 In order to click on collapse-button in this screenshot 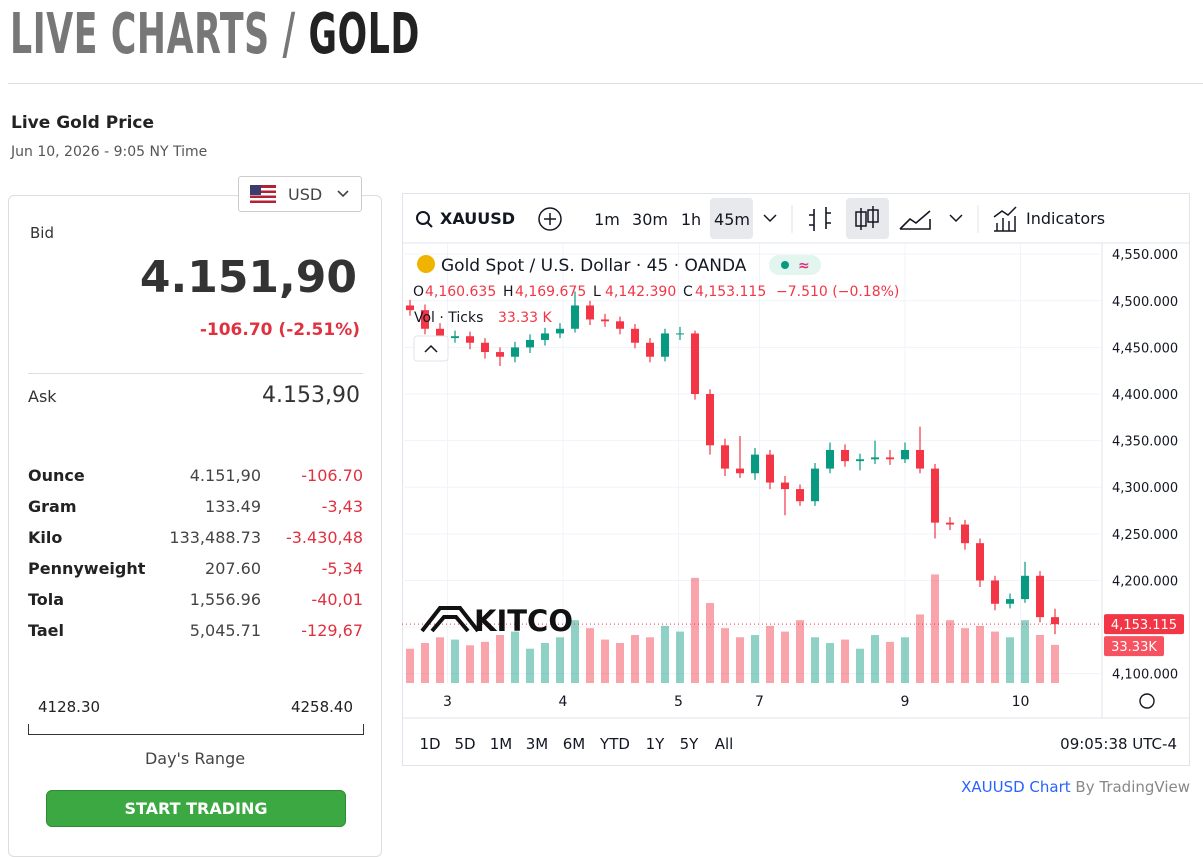, I will do `click(431, 348)`.